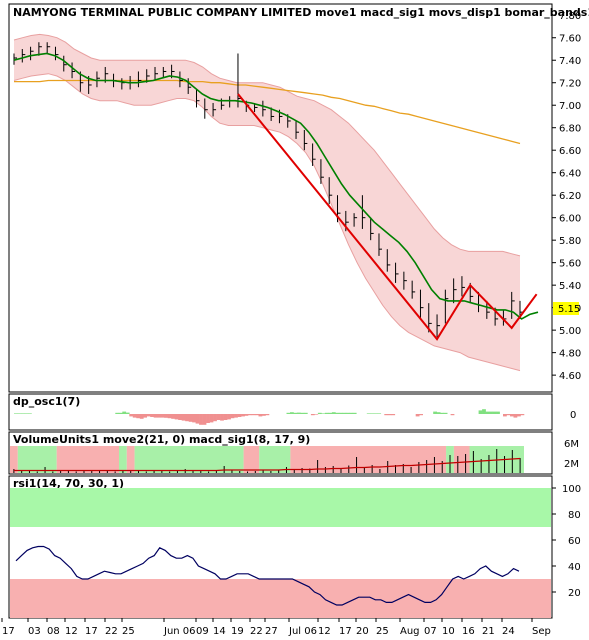 This screenshot has height=640, width=589. Describe the element at coordinates (570, 354) in the screenshot. I see `price-tick-label: 4.80` at that location.